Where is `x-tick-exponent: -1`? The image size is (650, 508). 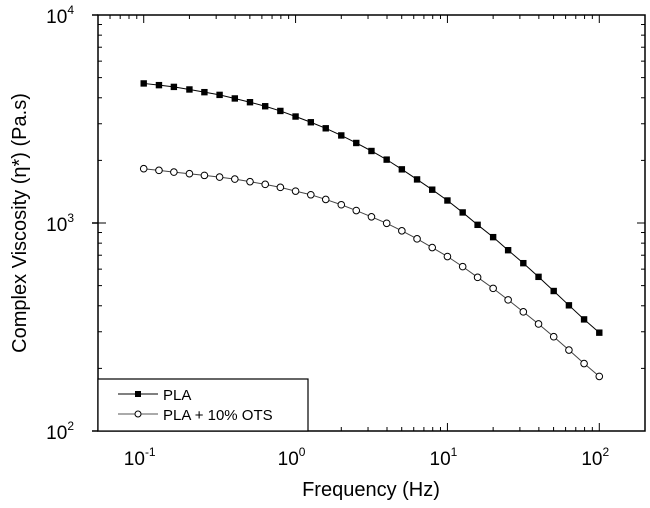 x-tick-exponent: -1 is located at coordinates (150, 452).